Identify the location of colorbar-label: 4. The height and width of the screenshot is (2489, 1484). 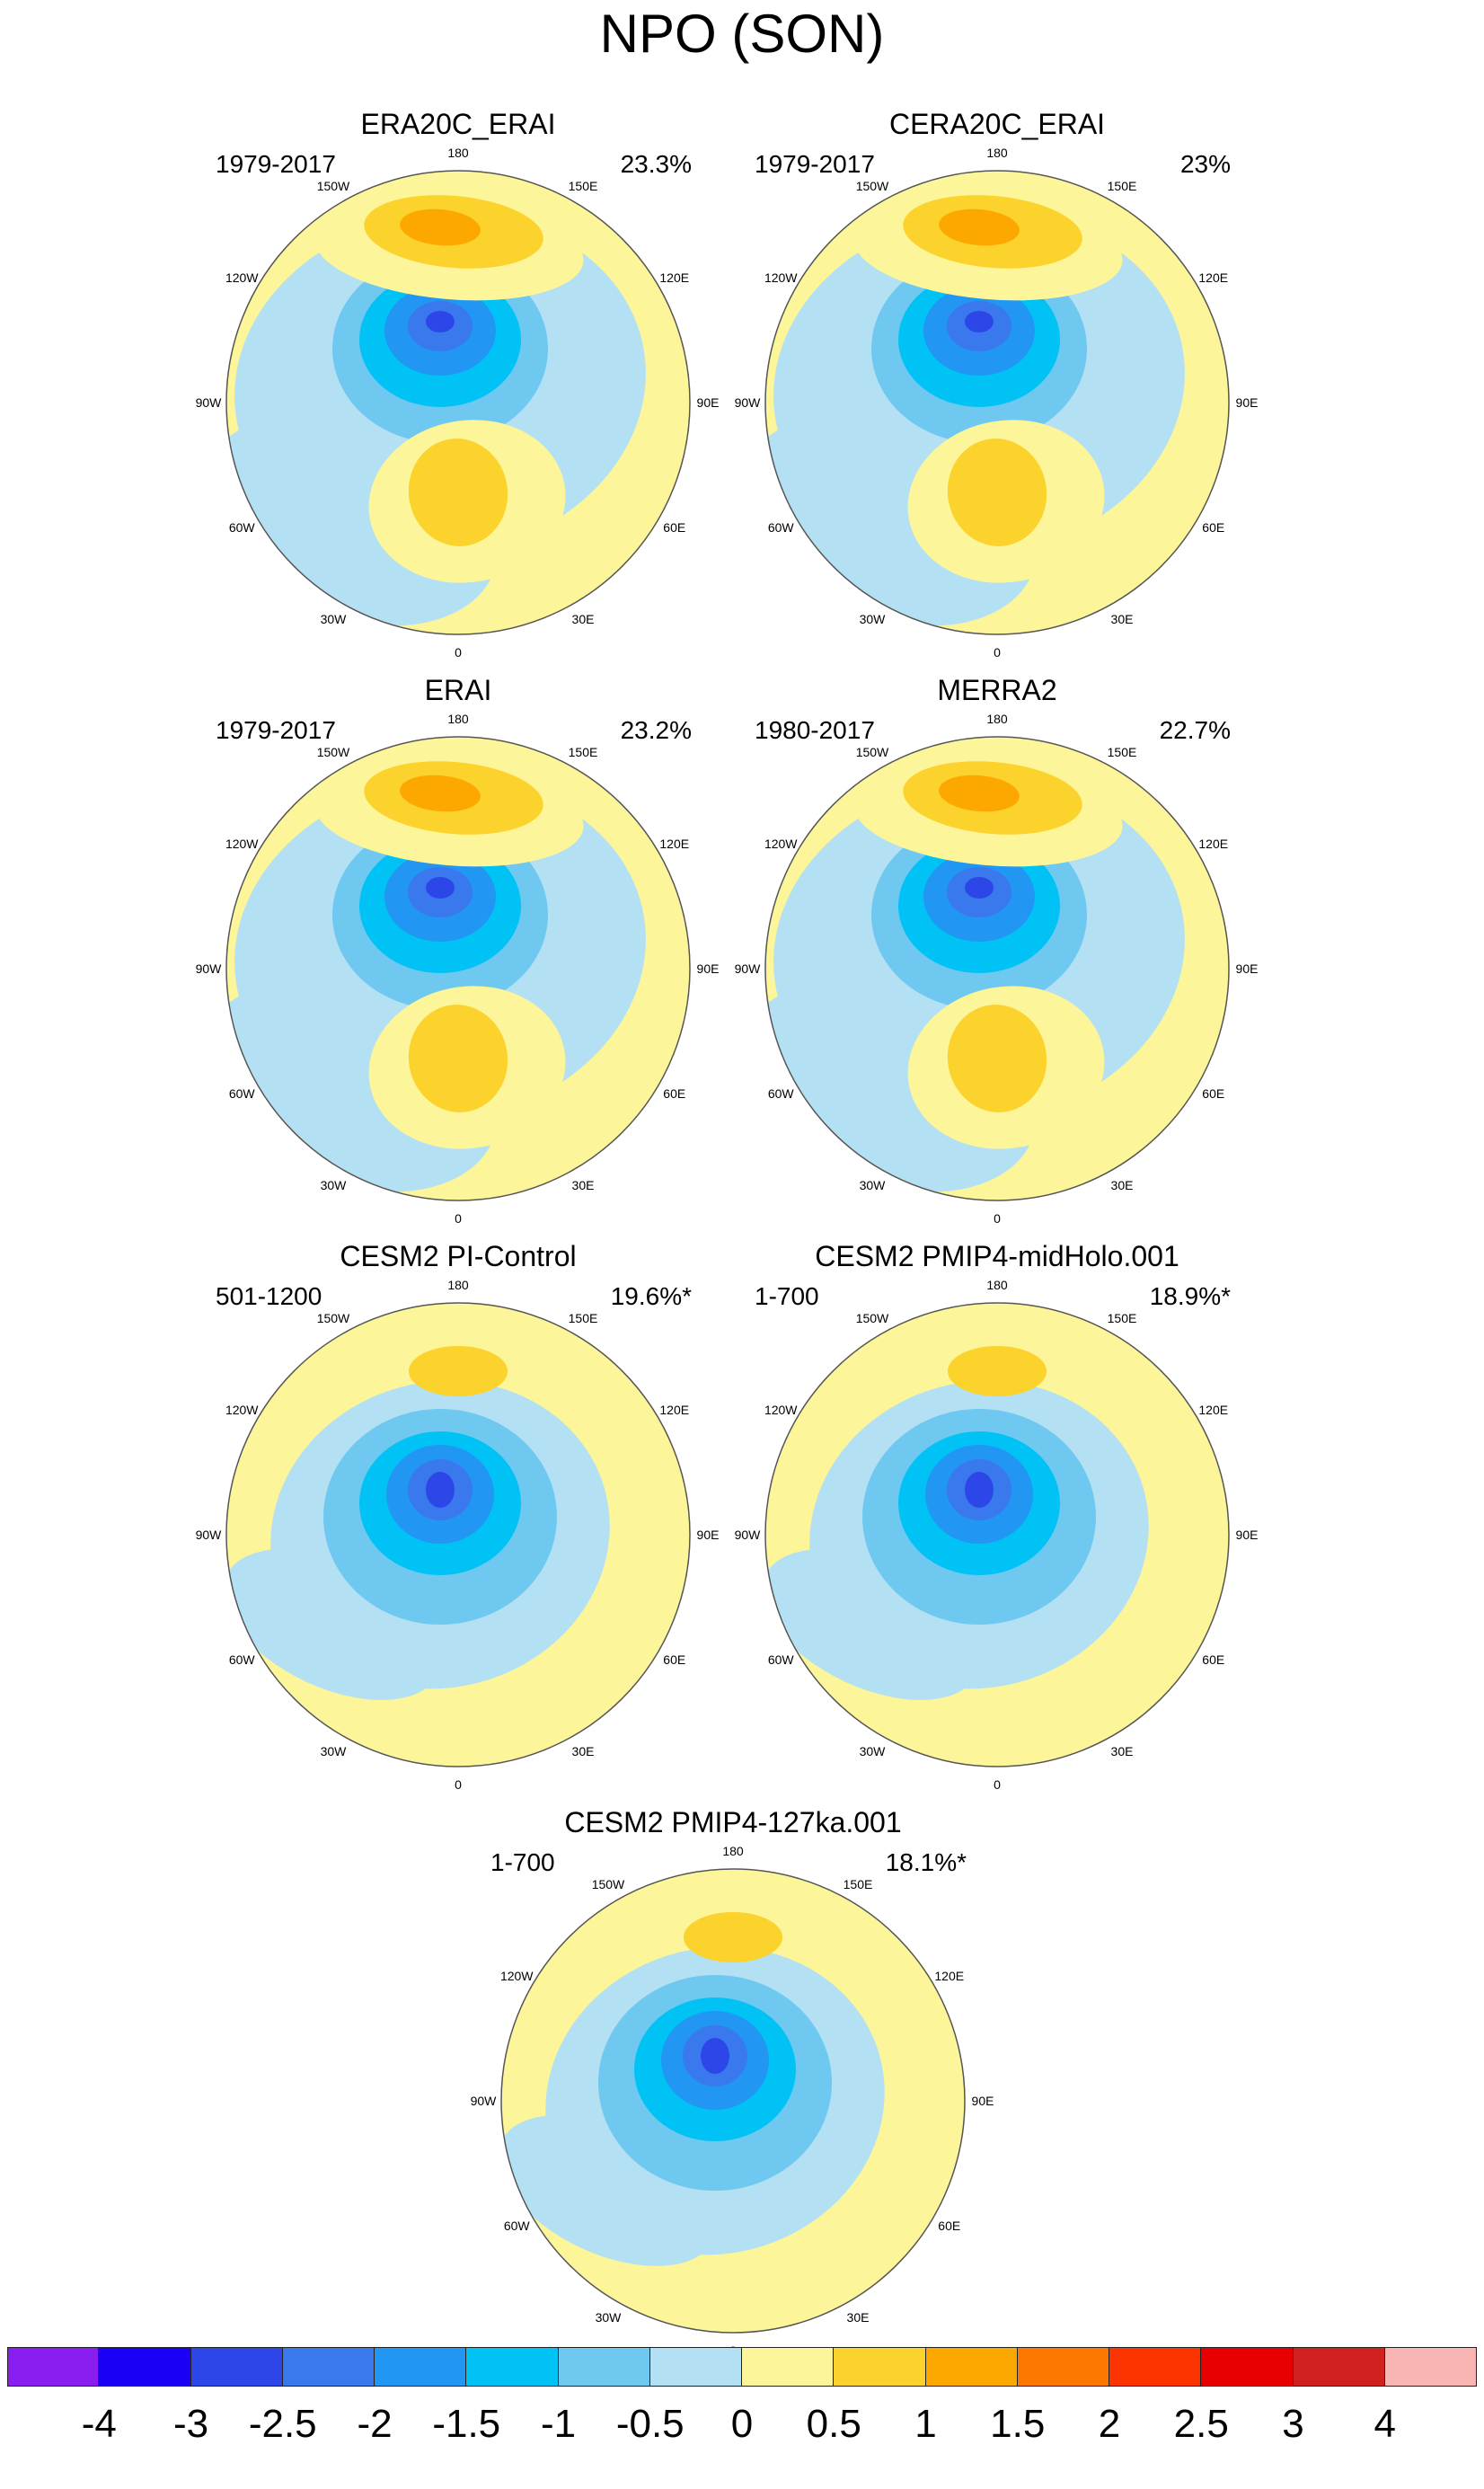
(1385, 2424).